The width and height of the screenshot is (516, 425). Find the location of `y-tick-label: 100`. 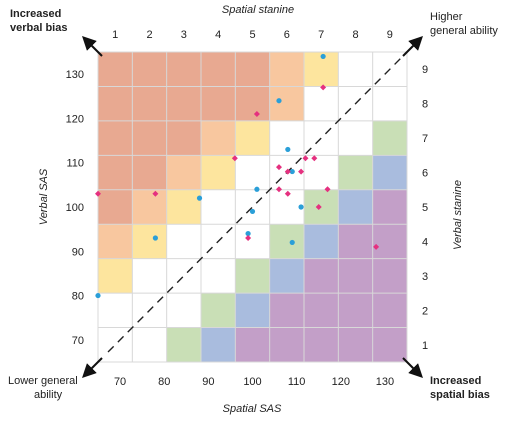

y-tick-label: 100 is located at coordinates (75, 208).